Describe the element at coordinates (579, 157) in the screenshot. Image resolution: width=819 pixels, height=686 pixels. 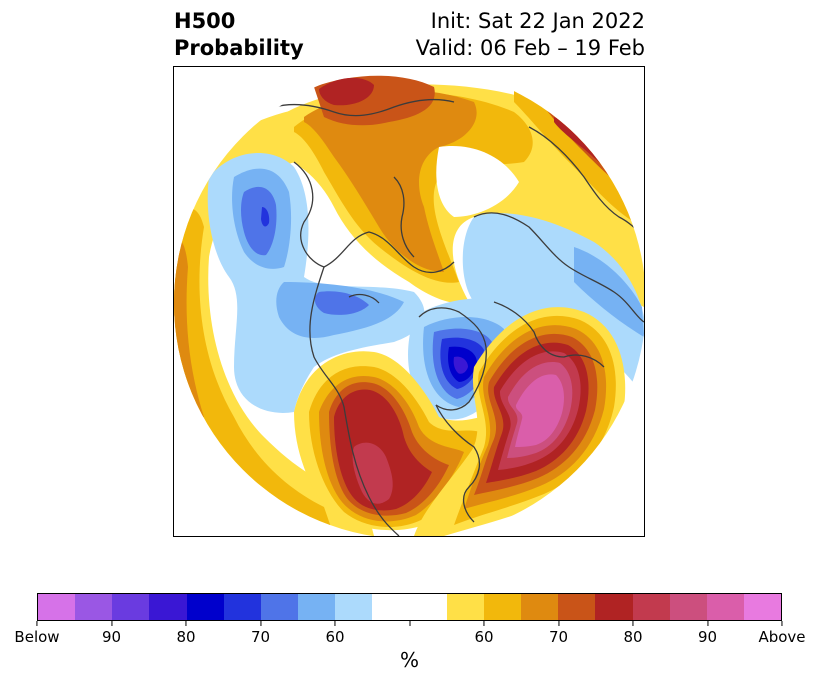
I see `above-60-northeast` at that location.